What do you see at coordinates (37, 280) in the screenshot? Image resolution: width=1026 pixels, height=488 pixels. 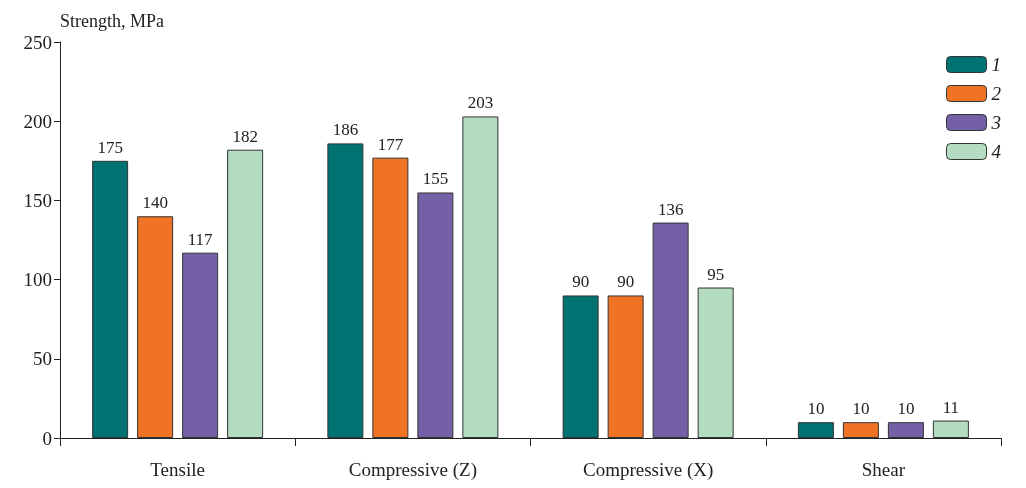 I see `y-tick-label: 100` at bounding box center [37, 280].